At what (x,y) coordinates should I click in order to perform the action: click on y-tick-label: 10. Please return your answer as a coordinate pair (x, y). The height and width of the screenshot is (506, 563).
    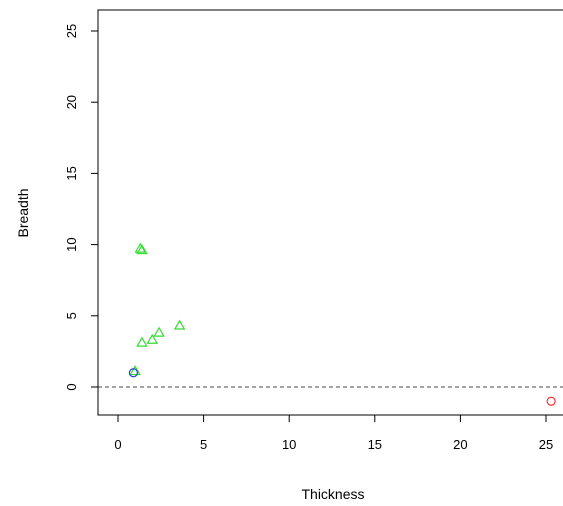
    Looking at the image, I should click on (71, 244).